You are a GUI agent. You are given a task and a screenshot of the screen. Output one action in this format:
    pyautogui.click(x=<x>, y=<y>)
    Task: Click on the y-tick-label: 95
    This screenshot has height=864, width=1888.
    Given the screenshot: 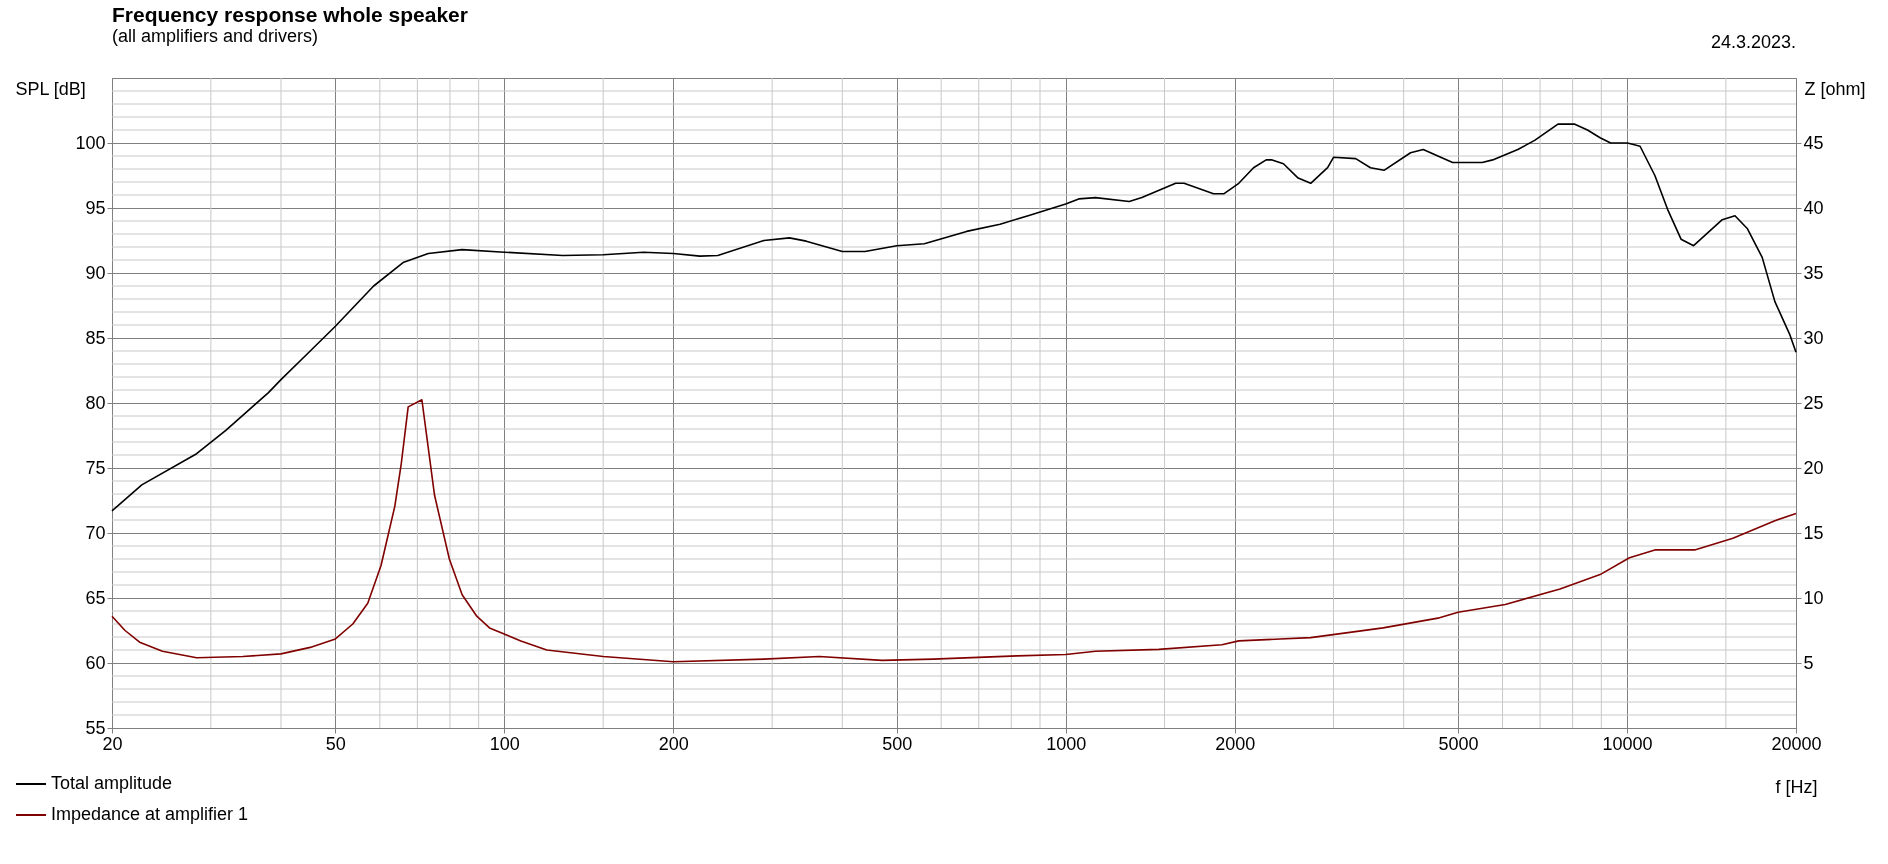 What is the action you would take?
    pyautogui.click(x=95, y=207)
    